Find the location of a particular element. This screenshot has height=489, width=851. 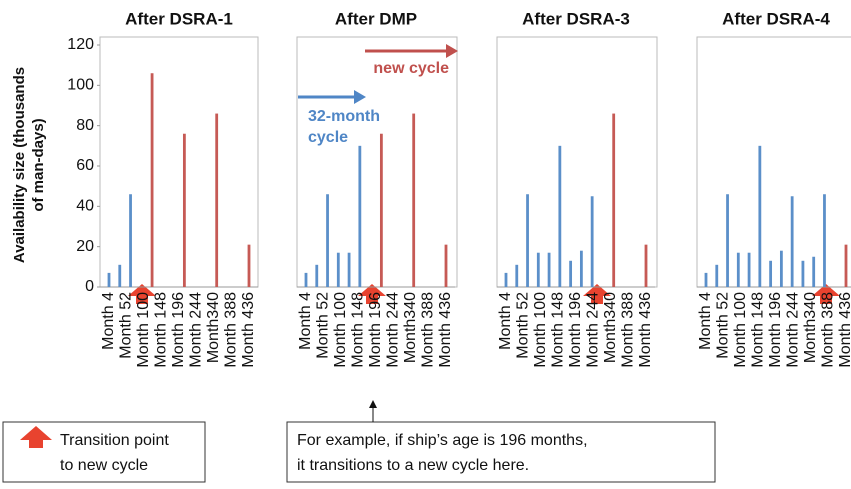

y-tick-label: 120 is located at coordinates (80, 44).